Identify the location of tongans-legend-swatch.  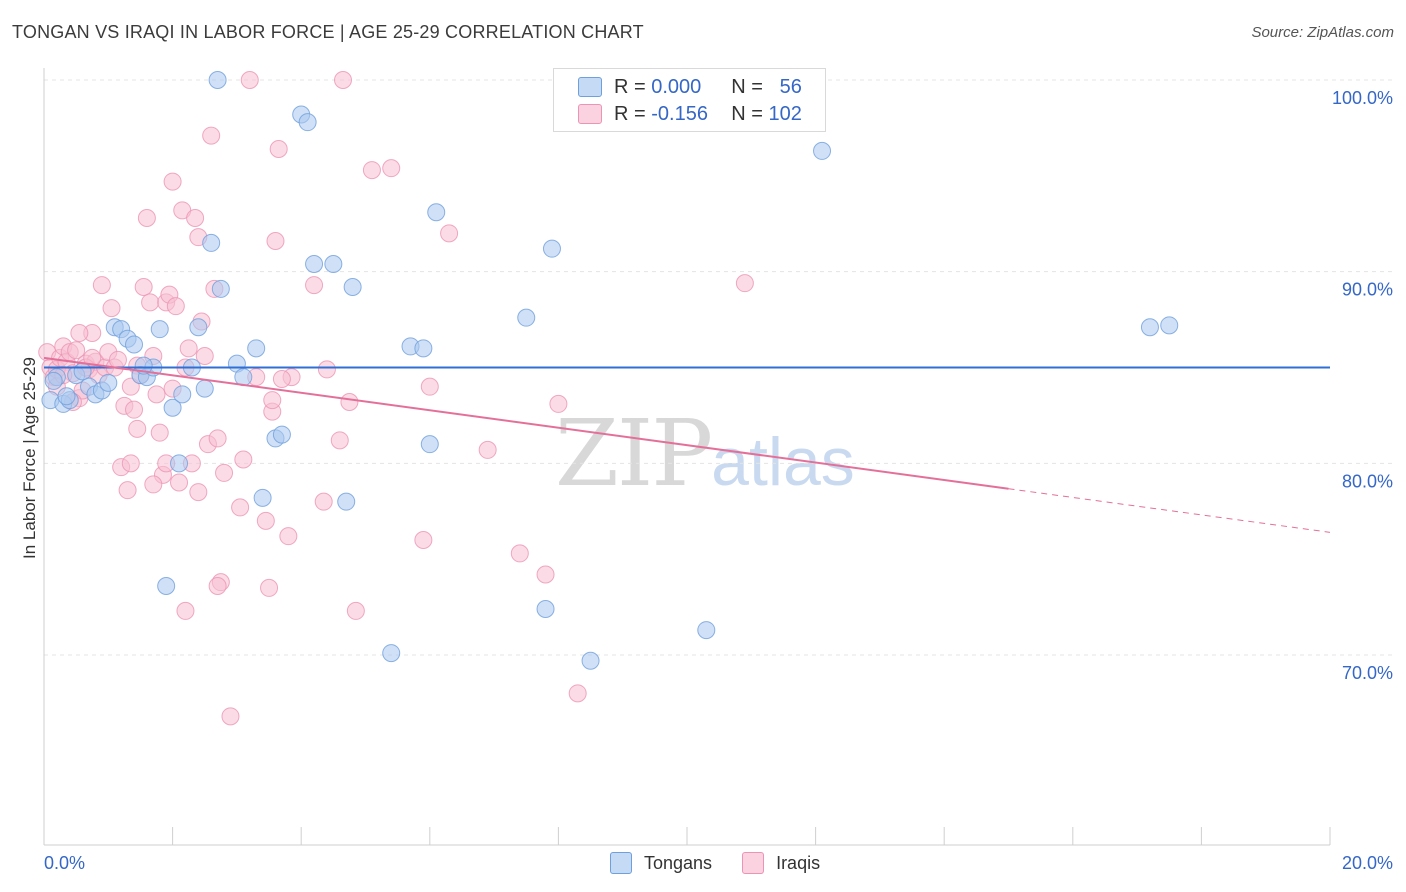
(621, 863).